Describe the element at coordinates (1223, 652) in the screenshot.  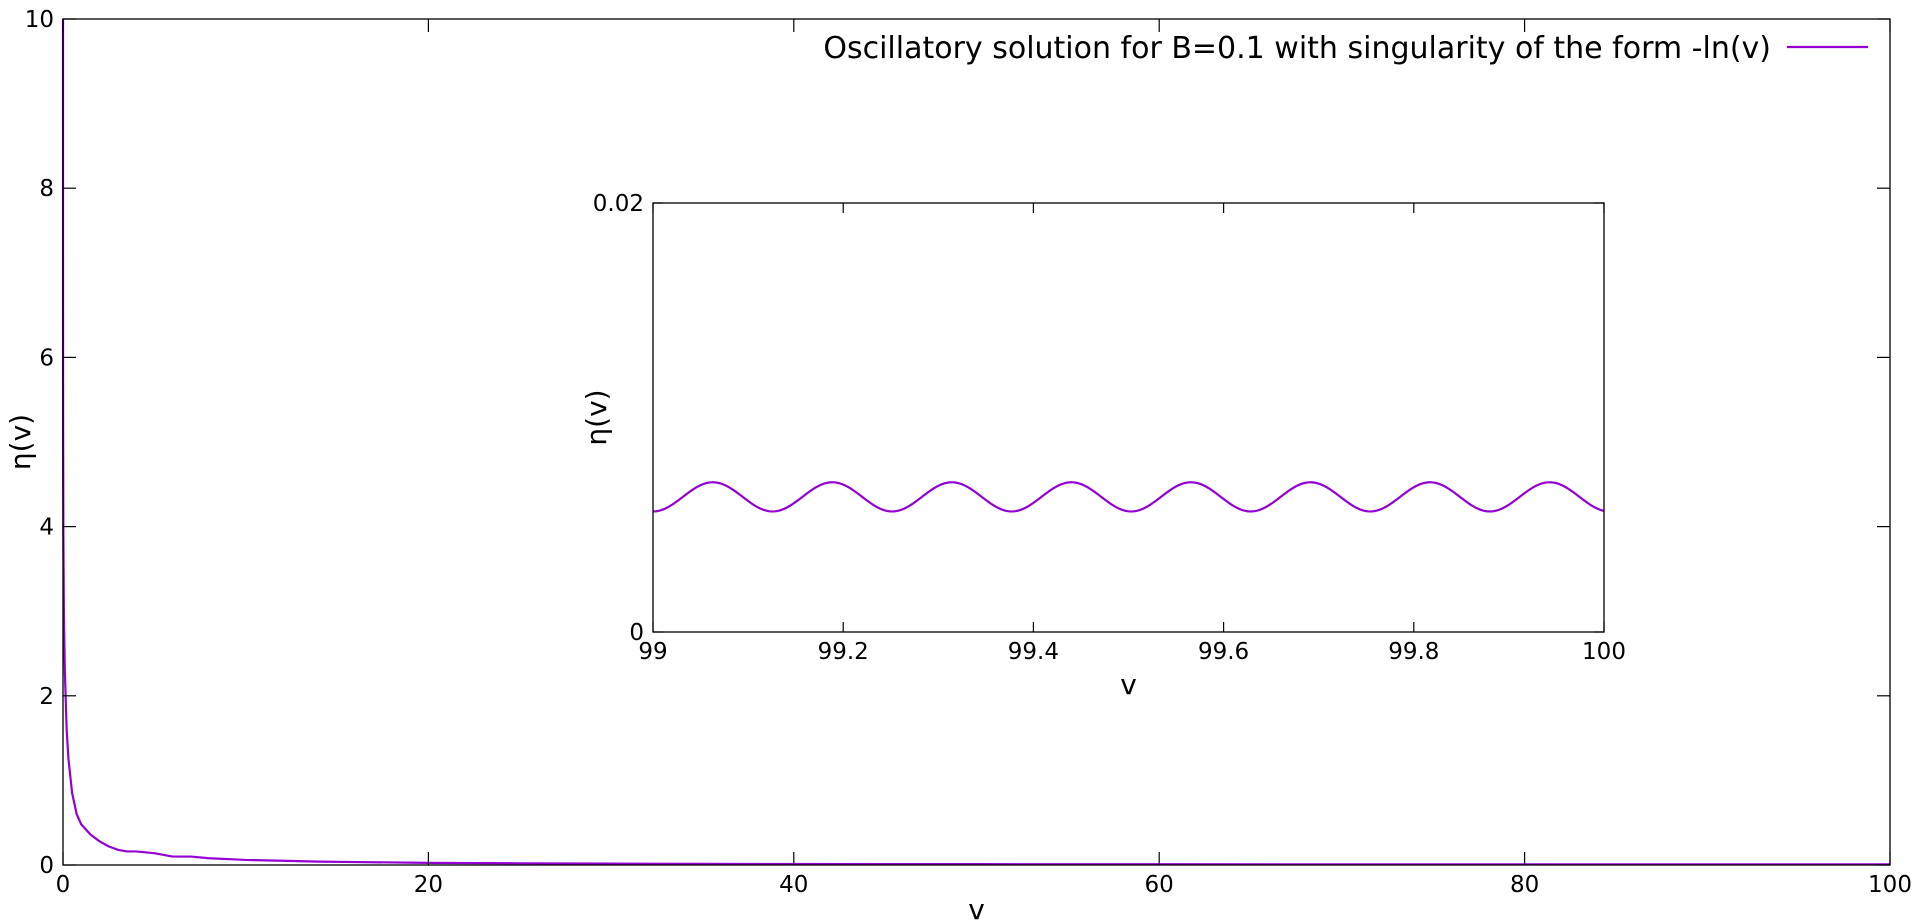
I see `inset-x-tick-label: 99.6` at that location.